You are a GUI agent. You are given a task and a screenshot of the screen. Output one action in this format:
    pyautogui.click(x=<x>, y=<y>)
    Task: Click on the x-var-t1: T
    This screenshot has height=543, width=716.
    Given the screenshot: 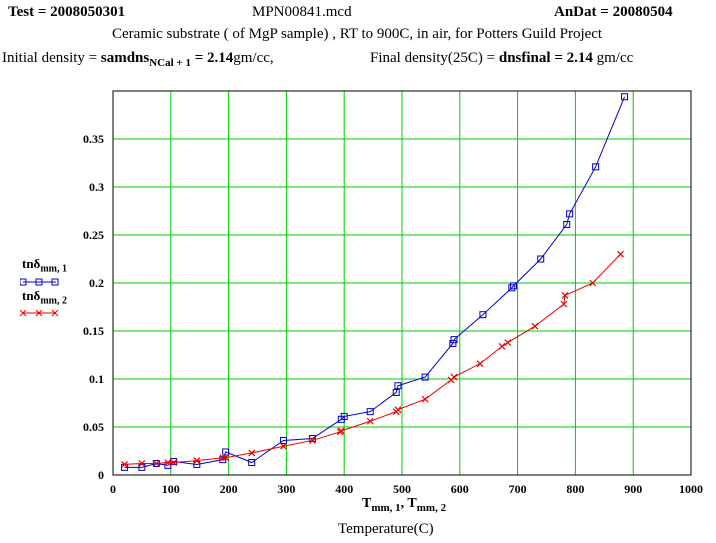 What is the action you would take?
    pyautogui.click(x=367, y=503)
    